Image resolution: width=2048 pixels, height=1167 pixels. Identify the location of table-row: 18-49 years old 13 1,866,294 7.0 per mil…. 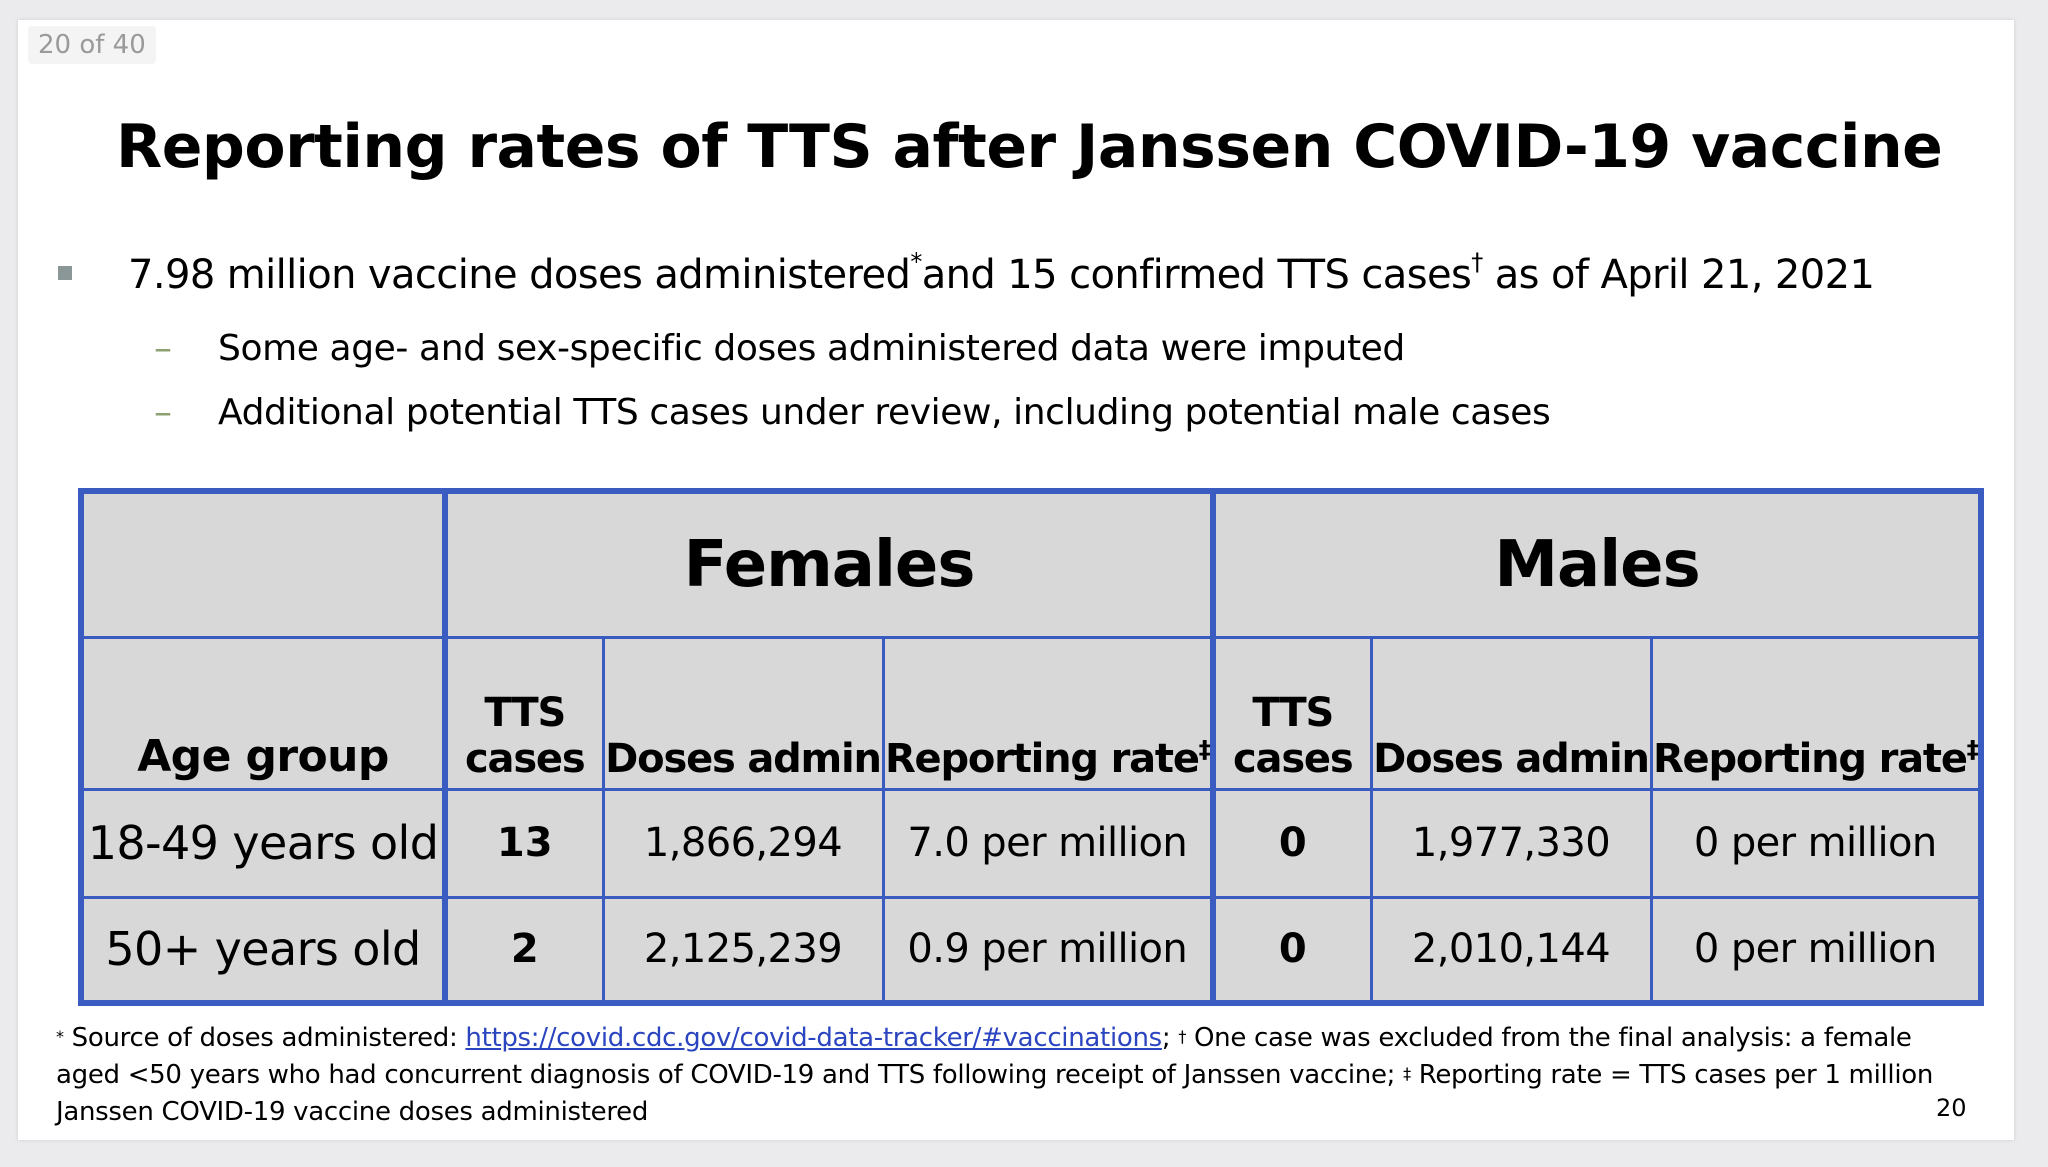
(1031, 843).